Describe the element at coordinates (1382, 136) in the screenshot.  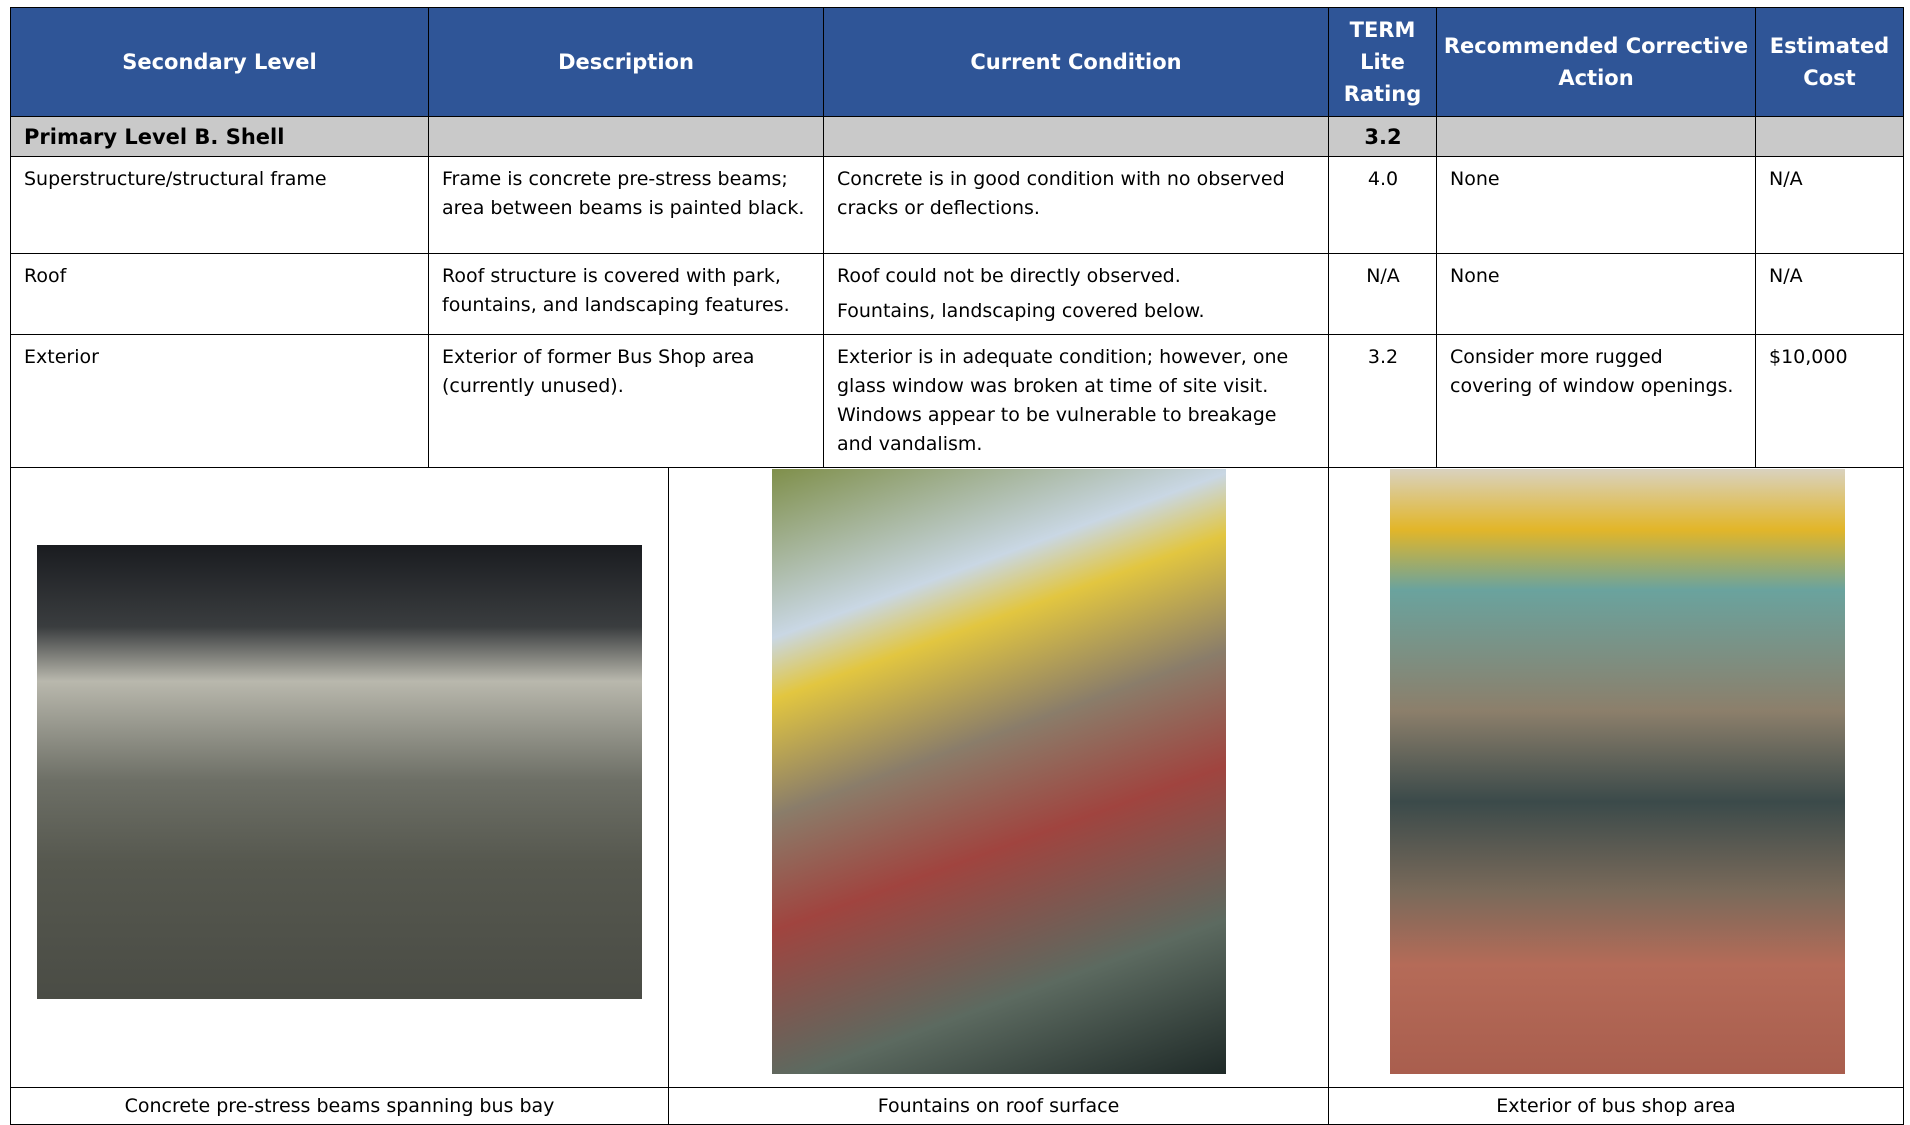
I see `primary-rating: 3.2` at that location.